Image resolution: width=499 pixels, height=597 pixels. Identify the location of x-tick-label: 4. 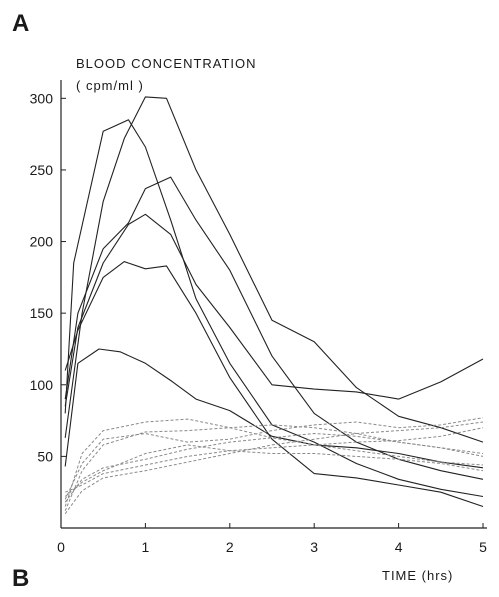
(399, 547).